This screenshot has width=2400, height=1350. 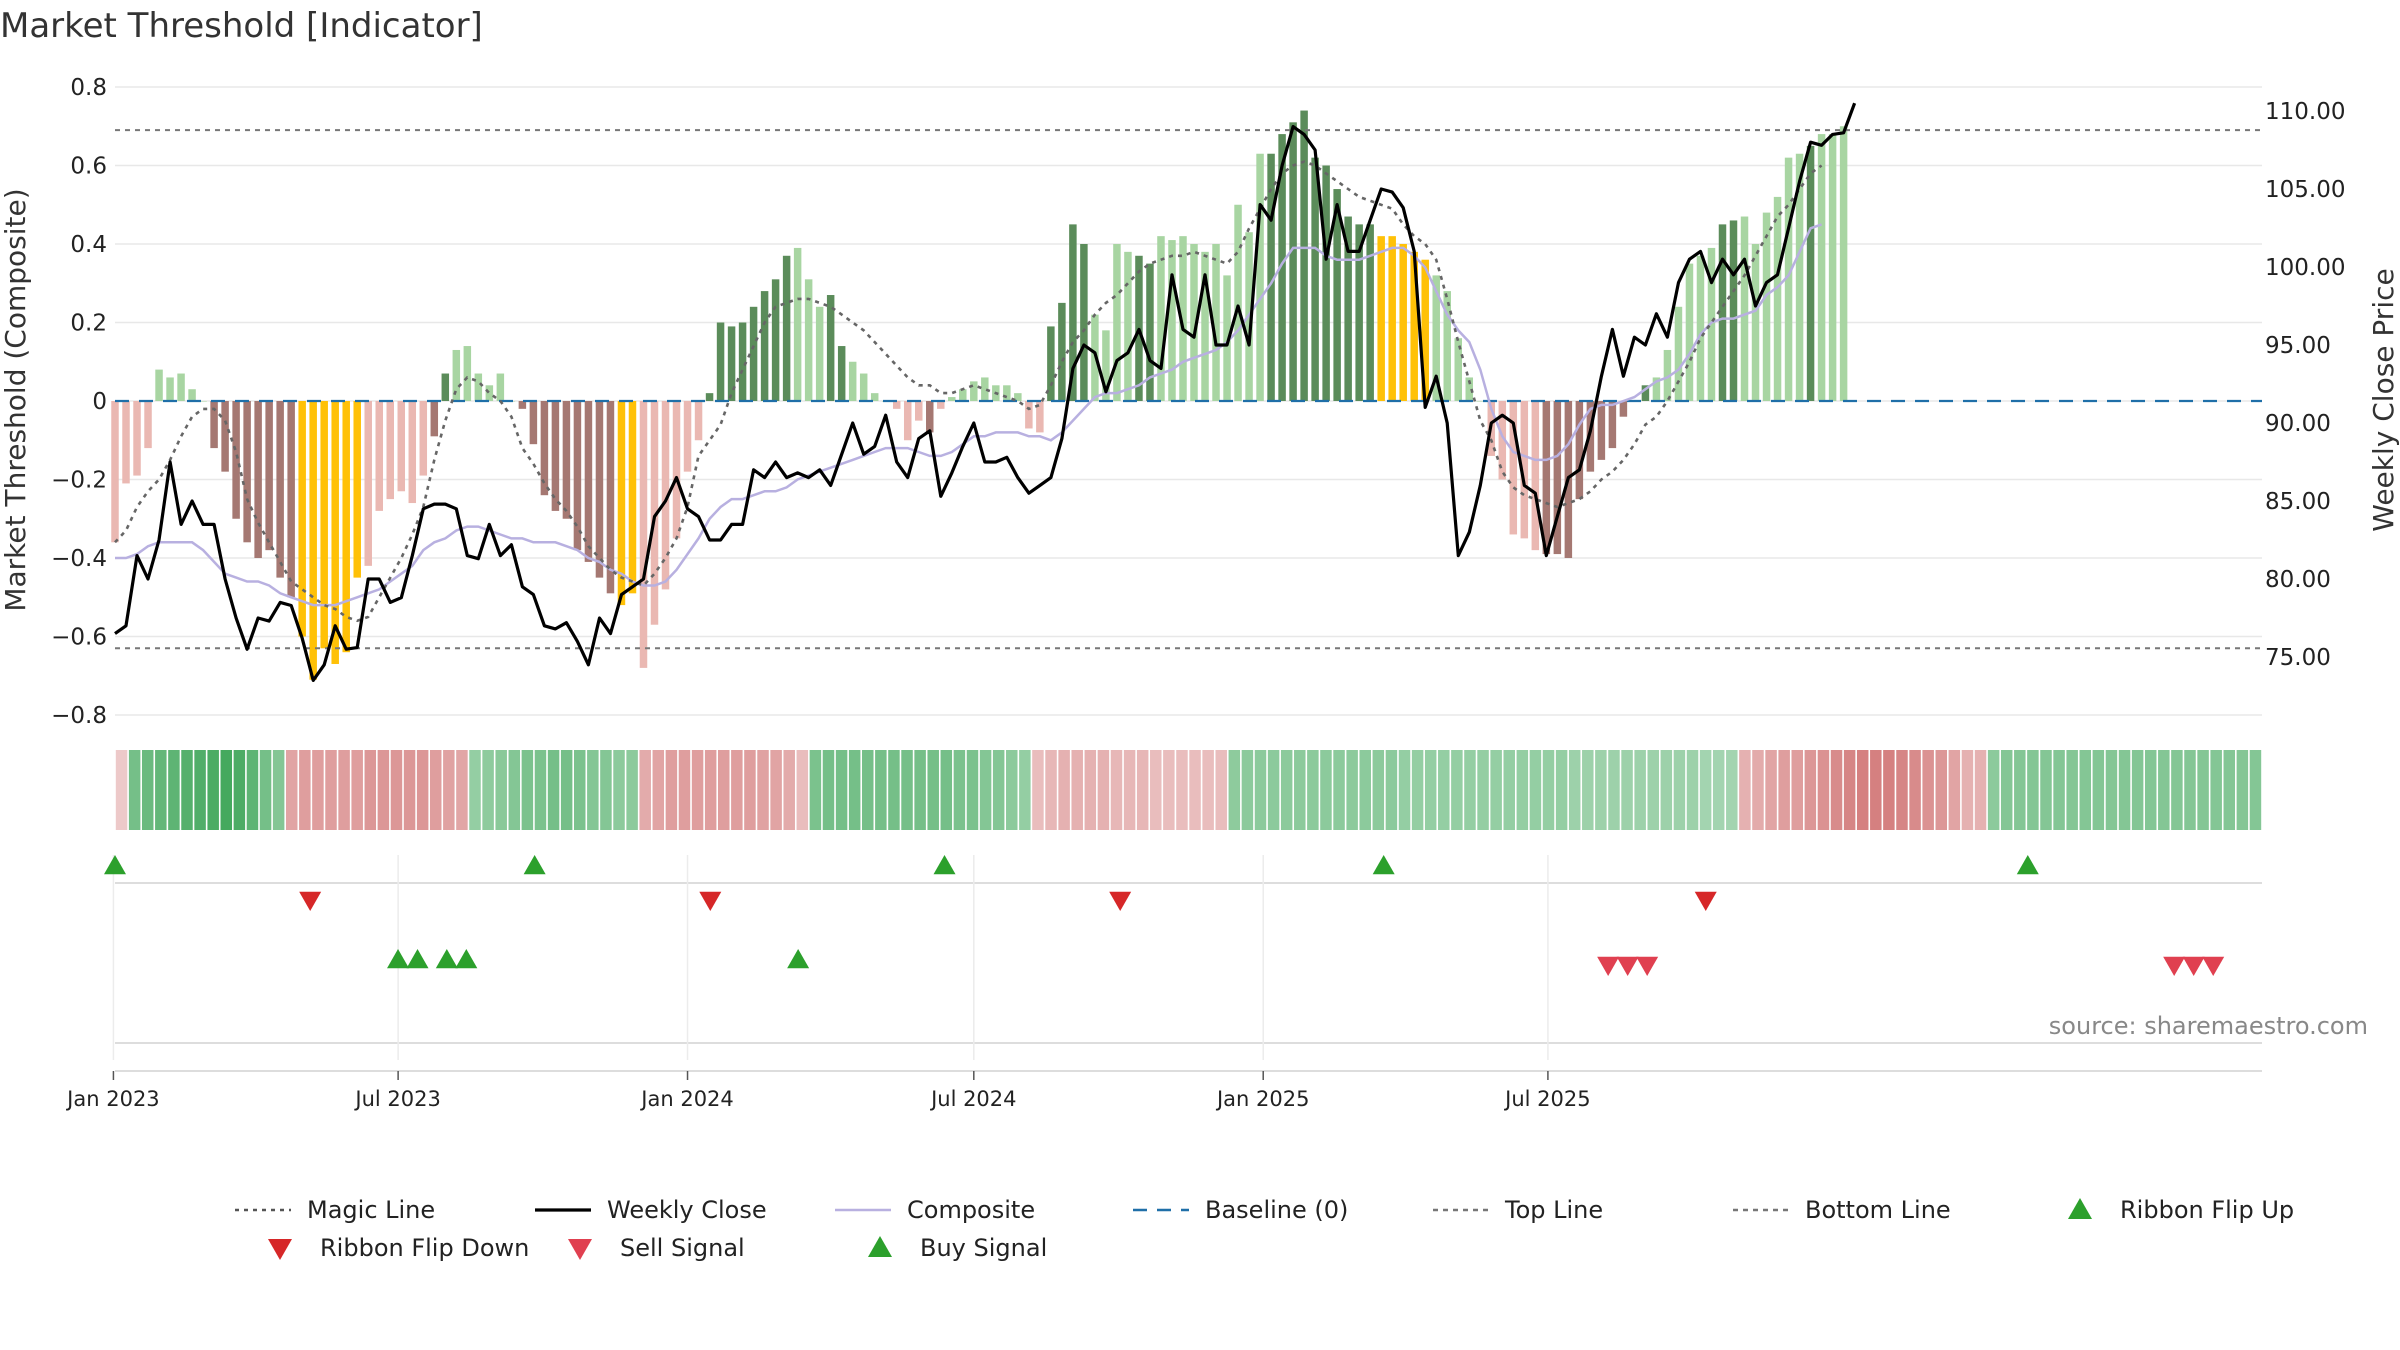 I want to click on legend-label: Ribbon Flip Down, so click(x=424, y=1248).